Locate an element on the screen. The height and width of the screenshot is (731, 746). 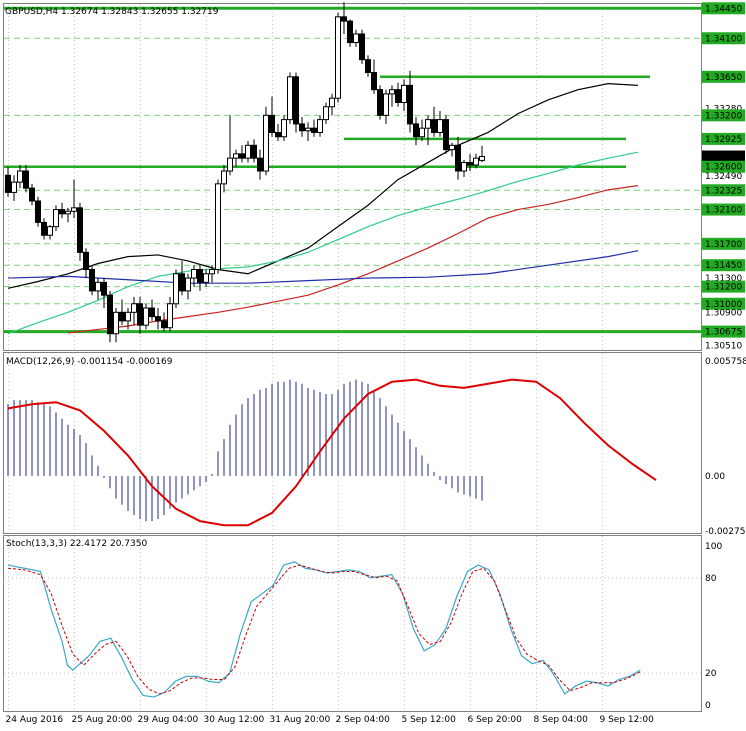
price-axis-label: 1.32600 is located at coordinates (723, 168).